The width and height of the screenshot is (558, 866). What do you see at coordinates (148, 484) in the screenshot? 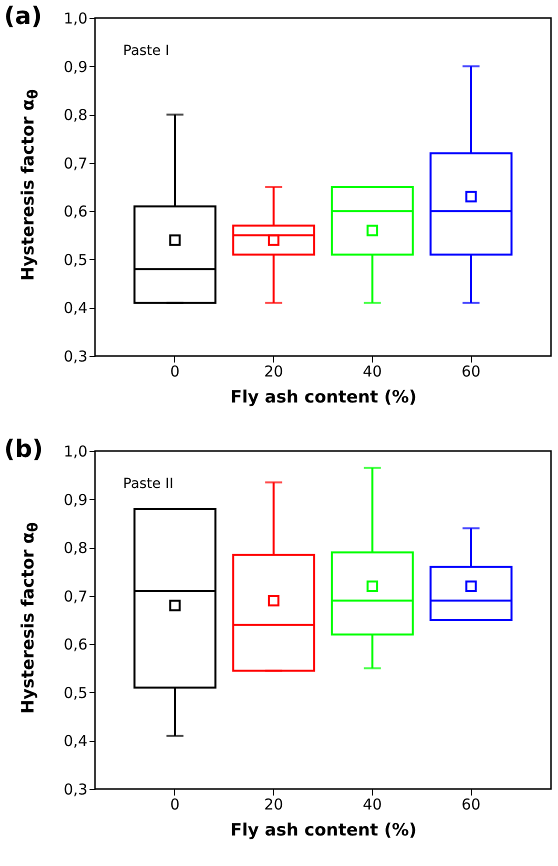
I see `annotation: Paste II` at bounding box center [148, 484].